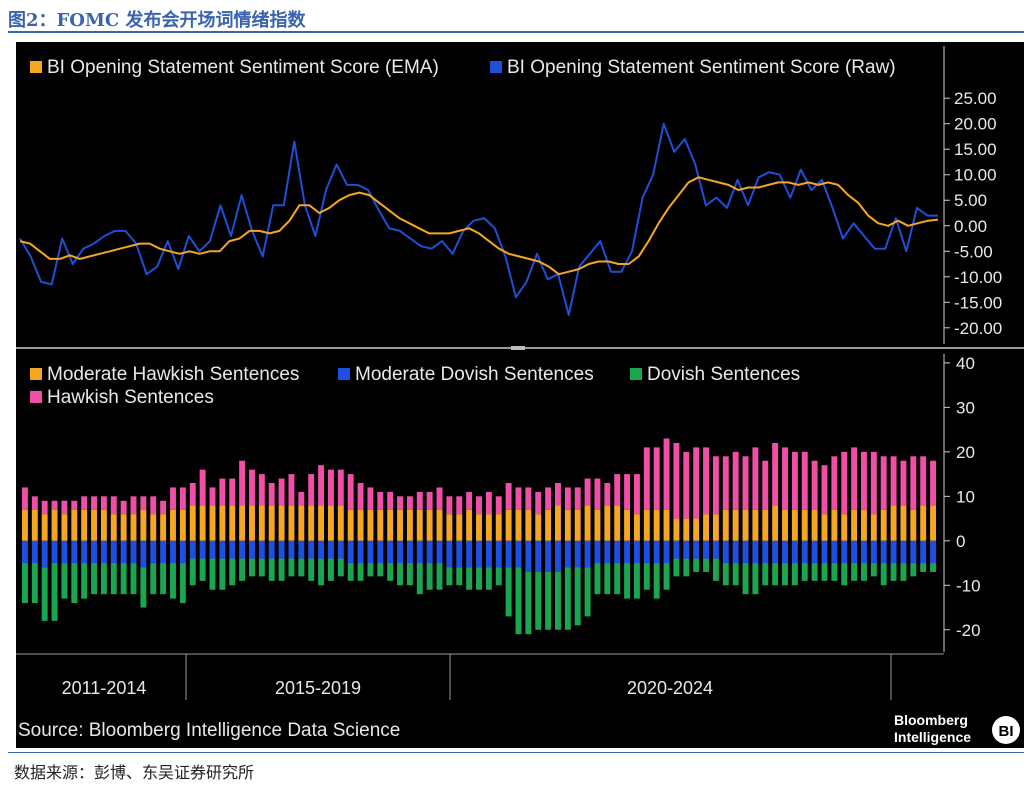 This screenshot has width=1032, height=785. I want to click on brand-bloomberg: Bloomberg, so click(931, 720).